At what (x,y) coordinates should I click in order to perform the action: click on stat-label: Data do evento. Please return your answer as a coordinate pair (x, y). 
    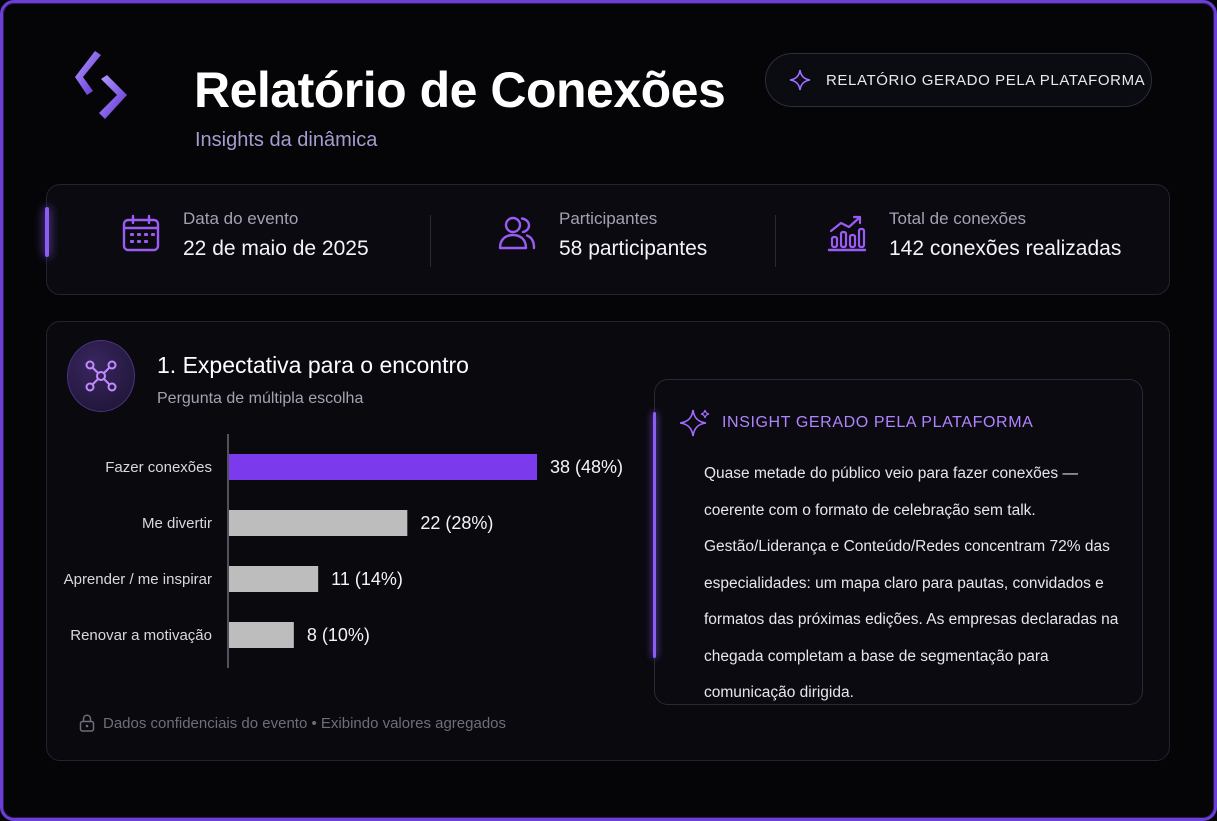
    Looking at the image, I should click on (241, 218).